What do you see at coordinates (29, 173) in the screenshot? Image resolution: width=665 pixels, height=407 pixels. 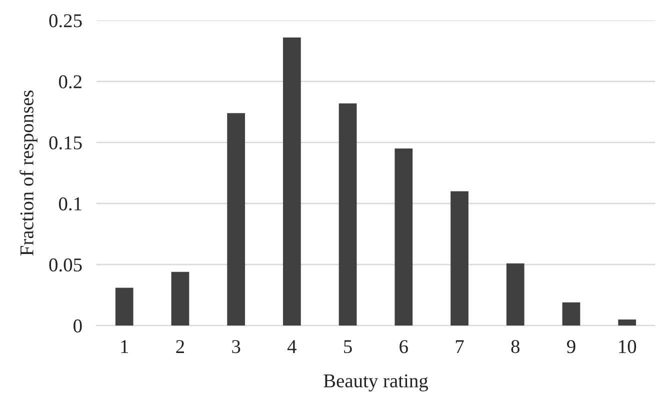 I see `y-axis-title: Fraction of responses` at bounding box center [29, 173].